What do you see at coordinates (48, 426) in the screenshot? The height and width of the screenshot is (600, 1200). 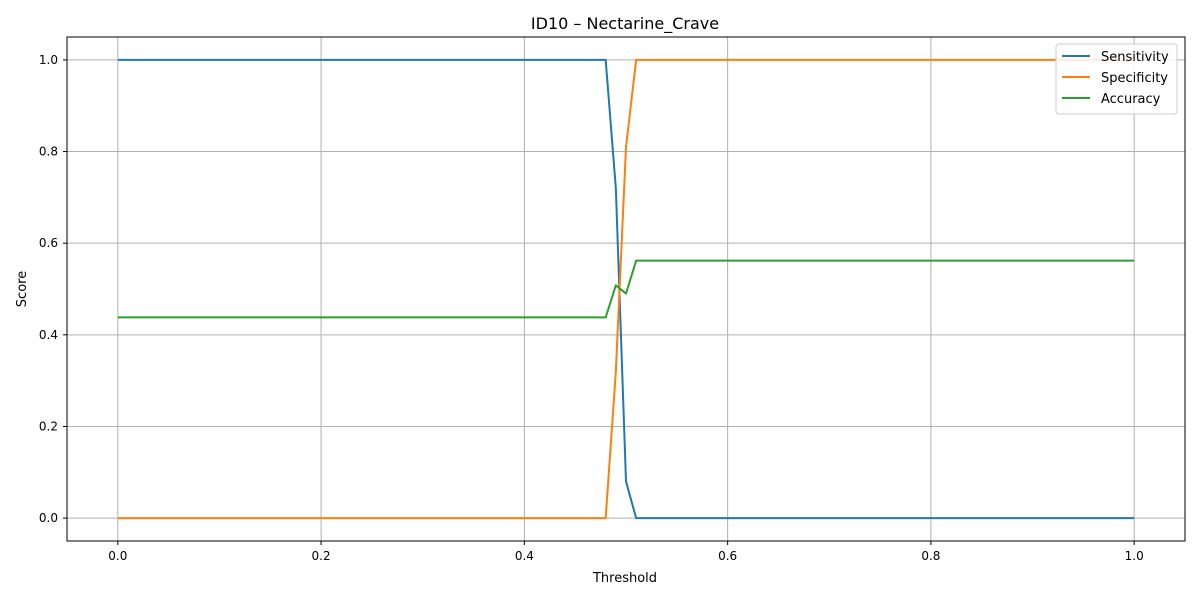 I see `y-tick-label: 0.2` at bounding box center [48, 426].